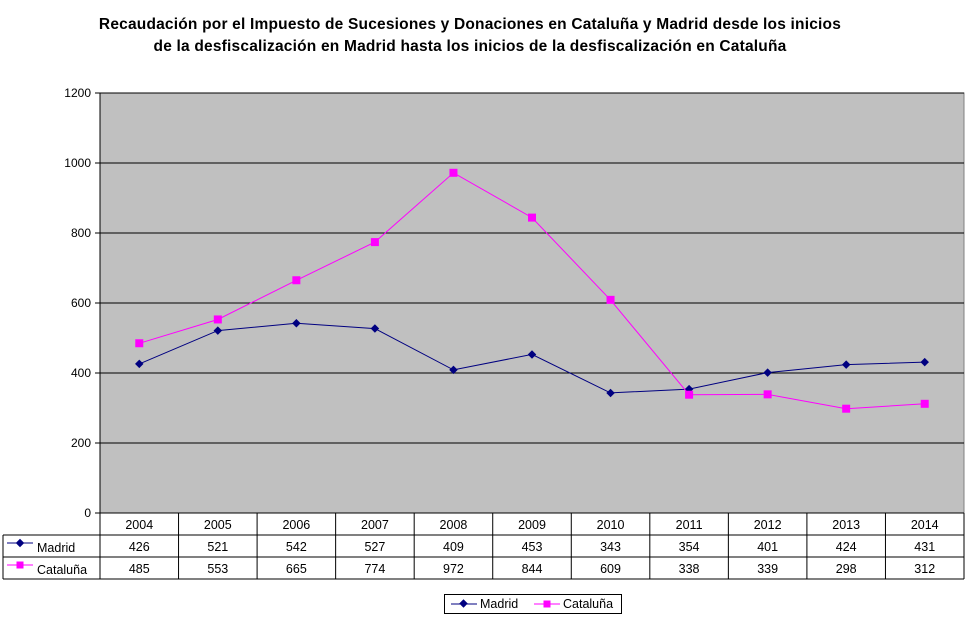 Image resolution: width=971 pixels, height=620 pixels. Describe the element at coordinates (454, 525) in the screenshot. I see `x-tick-label-2008: 2008` at that location.